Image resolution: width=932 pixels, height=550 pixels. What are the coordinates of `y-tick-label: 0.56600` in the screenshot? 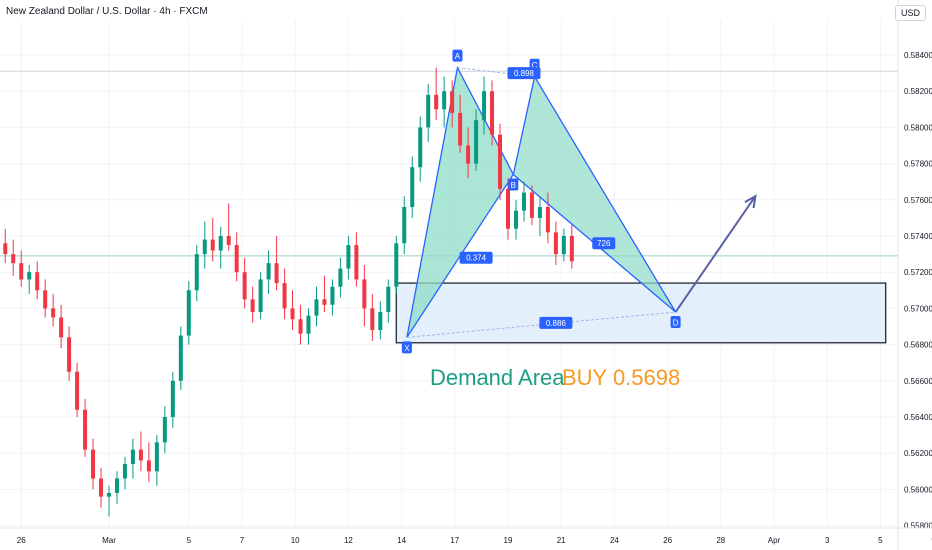 It's located at (918, 381).